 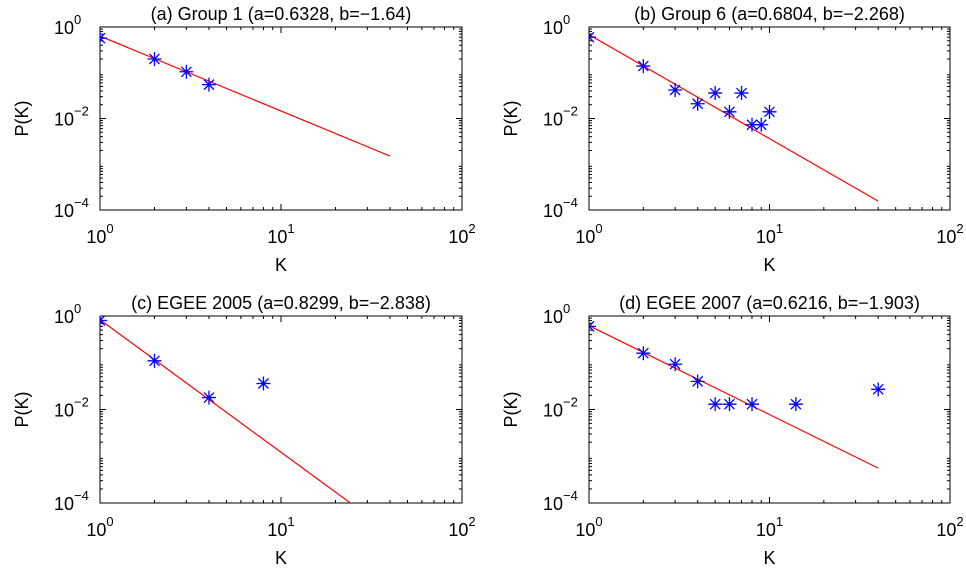 I want to click on chart-1-y-tick-label: 10⁰, so click(x=67, y=25).